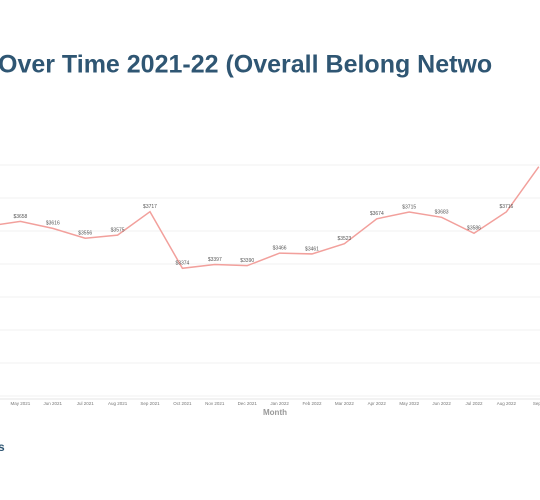  I want to click on x-tick-label: Dec 2021, so click(248, 403).